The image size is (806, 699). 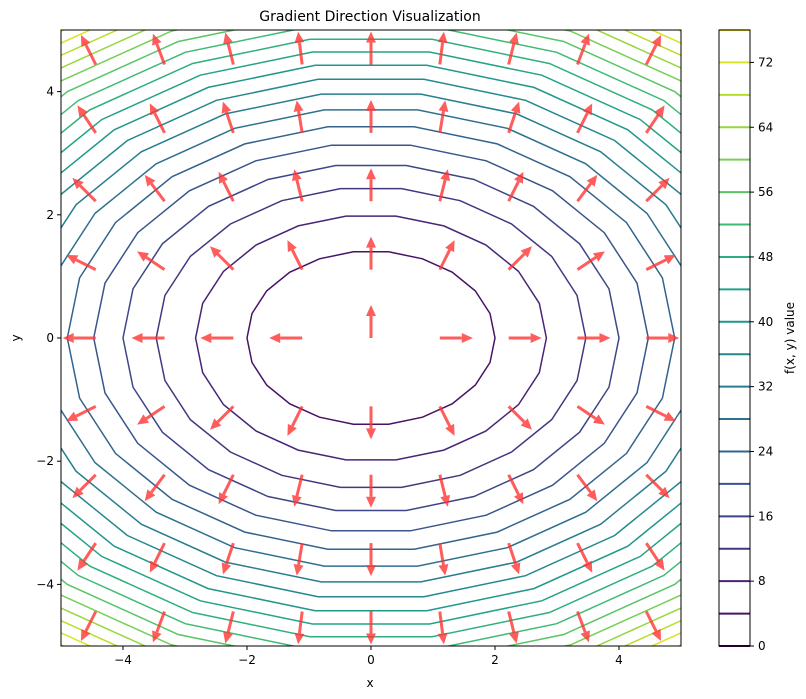 What do you see at coordinates (50, 338) in the screenshot?
I see `y-tick-label: 0` at bounding box center [50, 338].